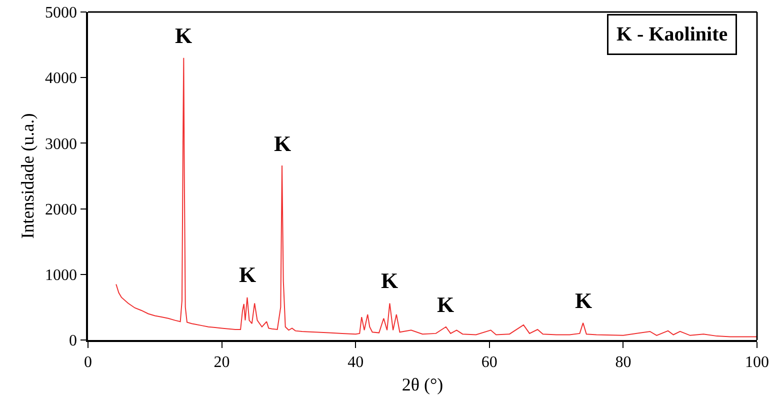  Describe the element at coordinates (61, 209) in the screenshot. I see `y-tick-label: 2000` at that location.